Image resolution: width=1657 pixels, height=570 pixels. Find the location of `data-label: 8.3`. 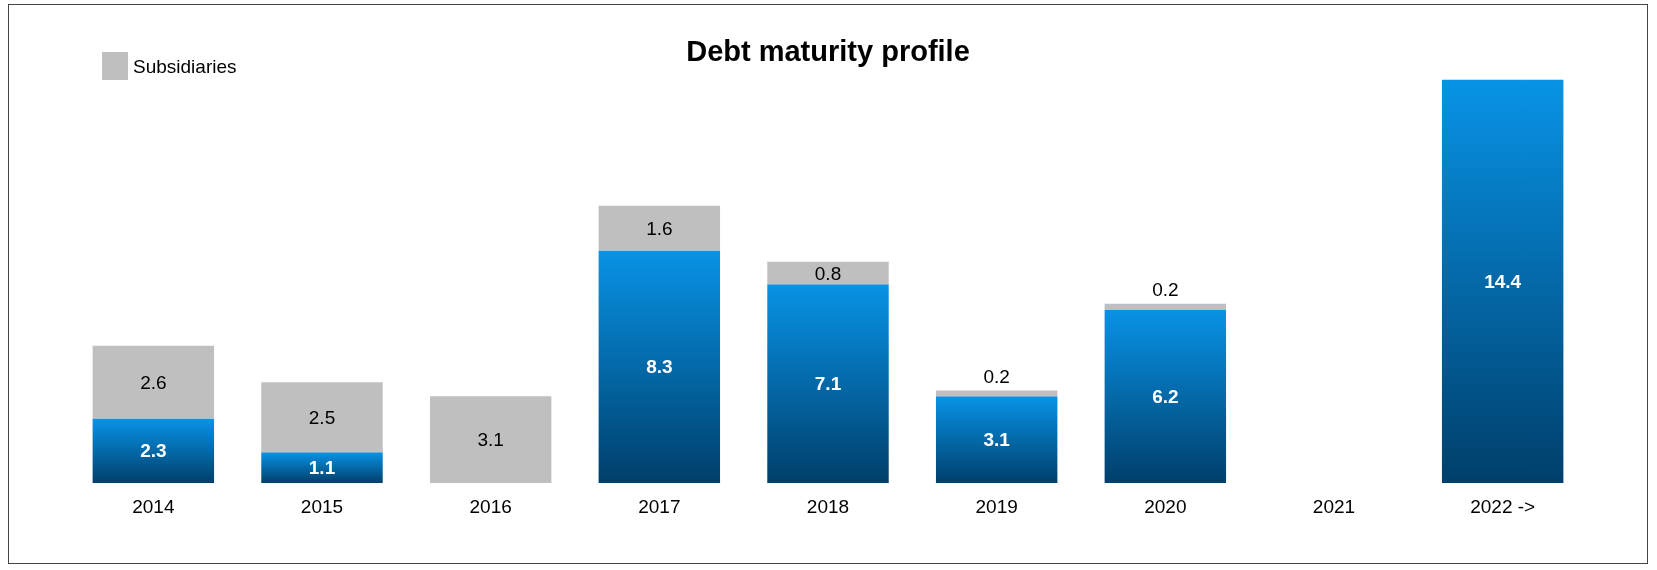

data-label: 8.3 is located at coordinates (659, 367).